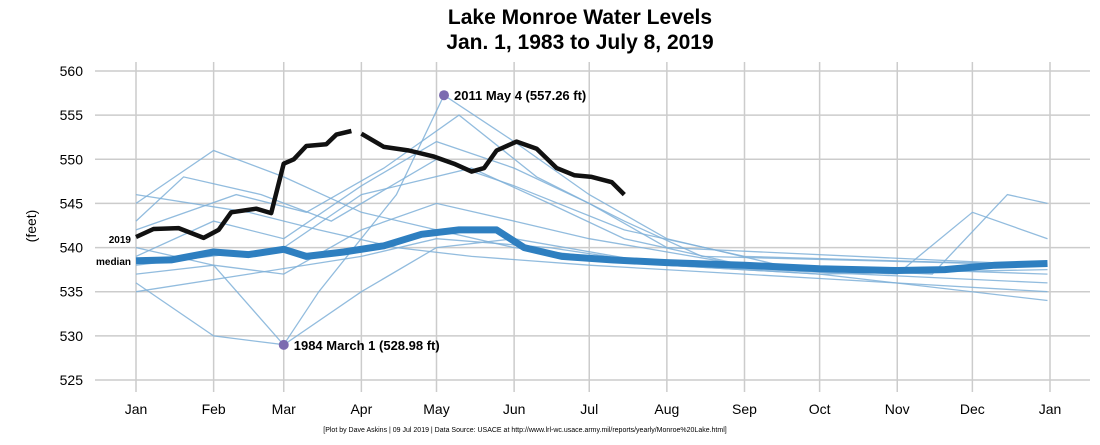 This screenshot has height=445, width=1100. What do you see at coordinates (972, 409) in the screenshot?
I see `x-tick-label: Dec` at bounding box center [972, 409].